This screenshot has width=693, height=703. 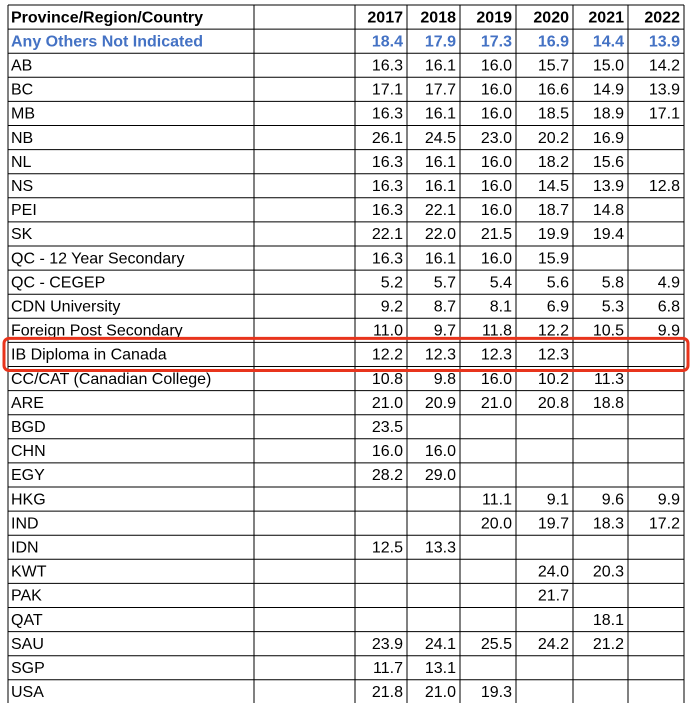 I want to click on row-label: SGP, so click(x=28, y=668).